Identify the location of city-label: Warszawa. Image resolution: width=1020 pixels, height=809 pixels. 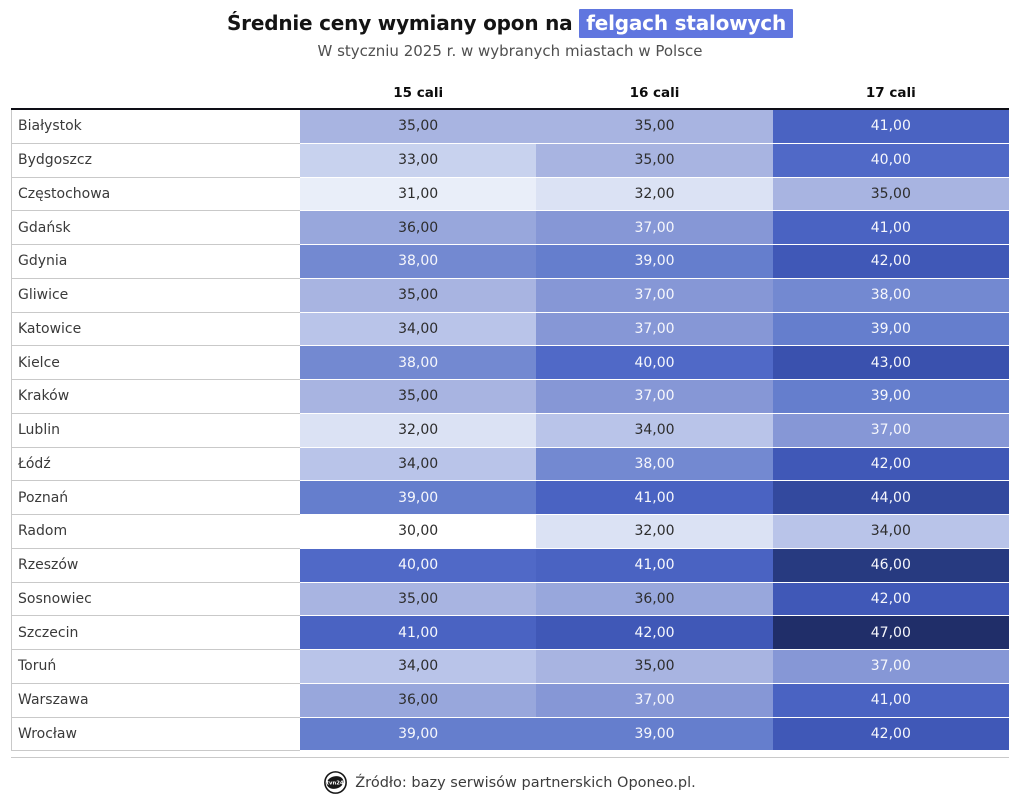
(155, 700).